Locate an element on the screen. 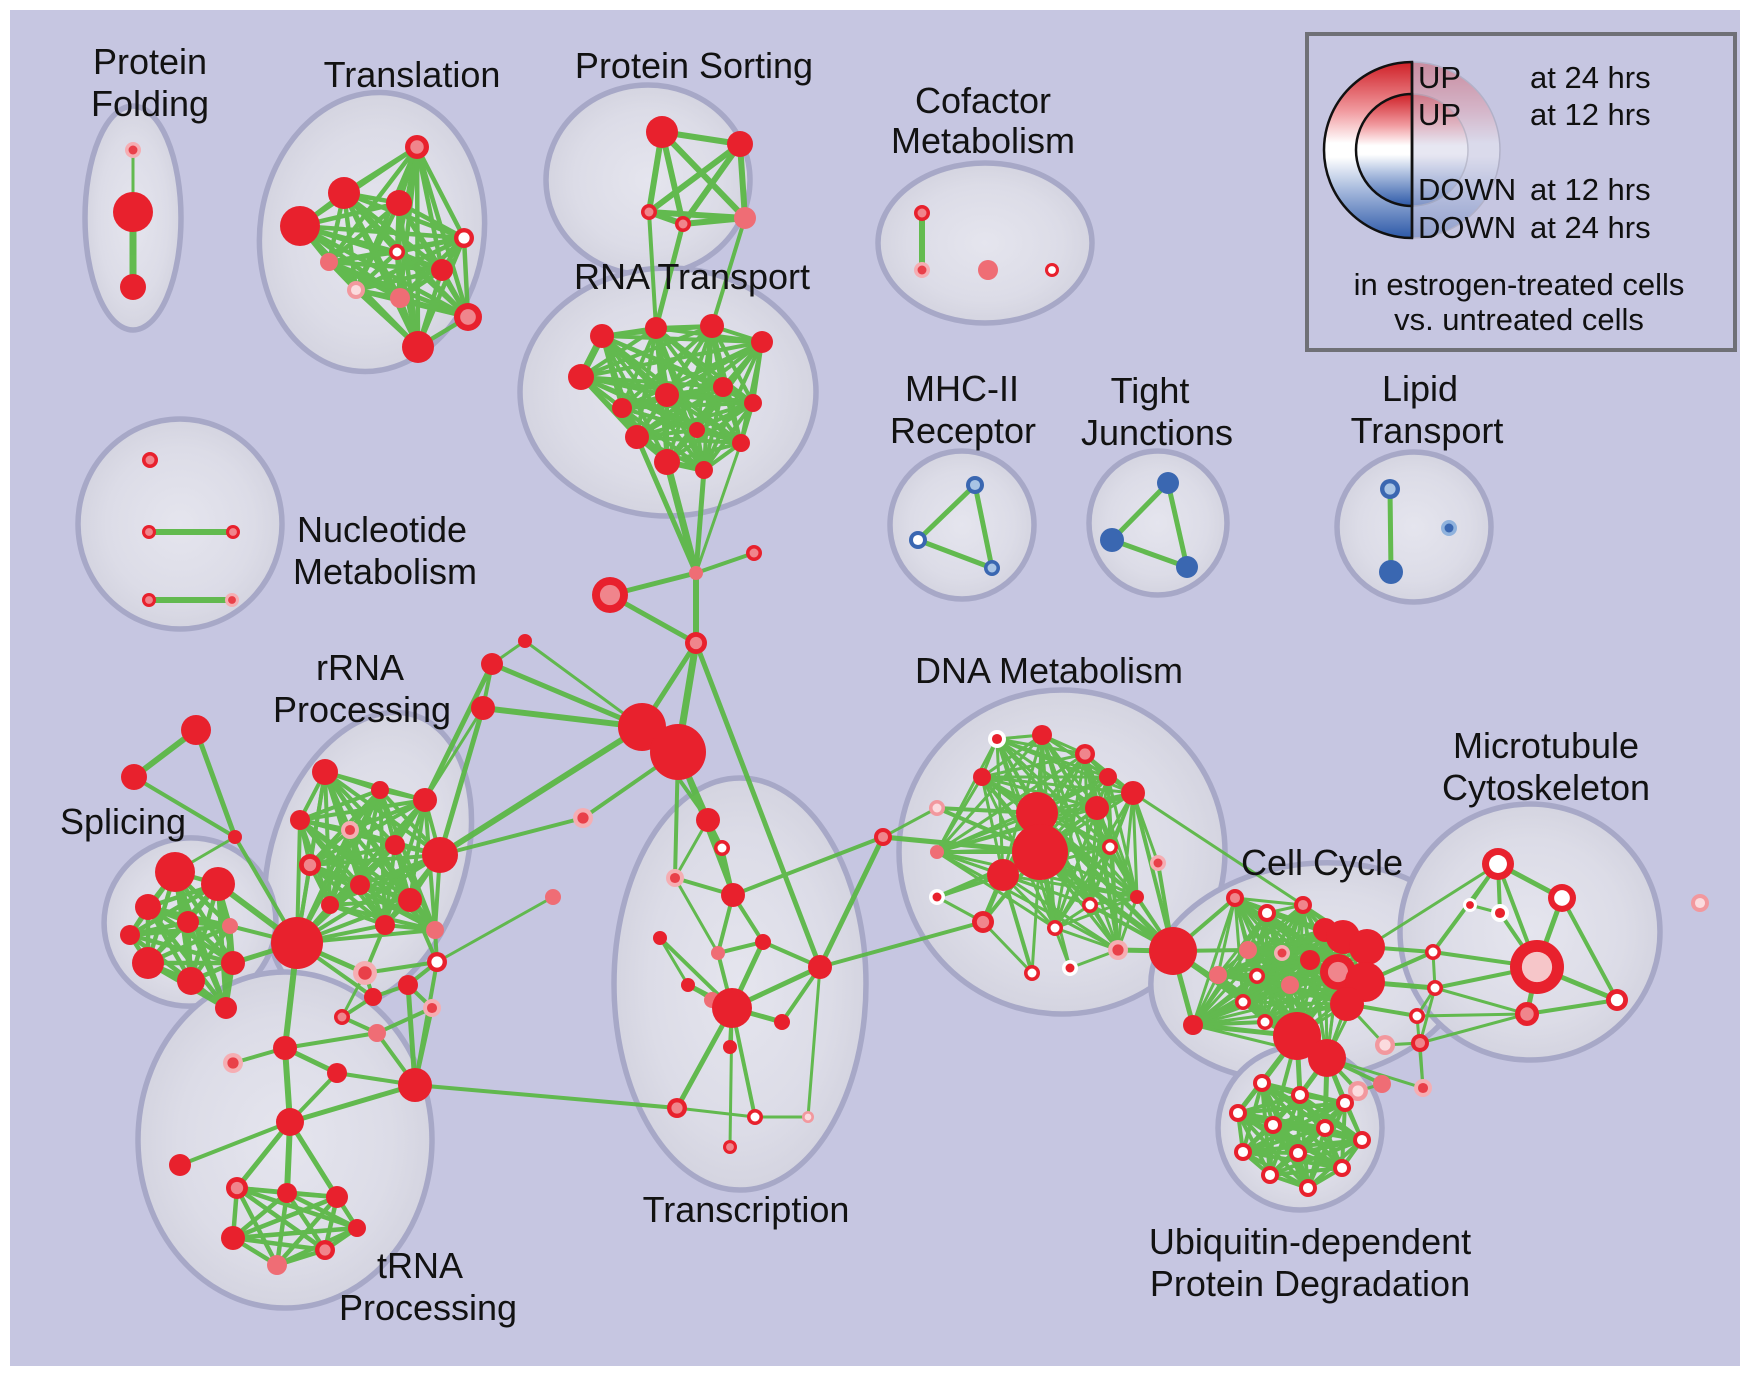 This screenshot has height=1376, width=1750. cluster-label: Junctions is located at coordinates (1157, 432).